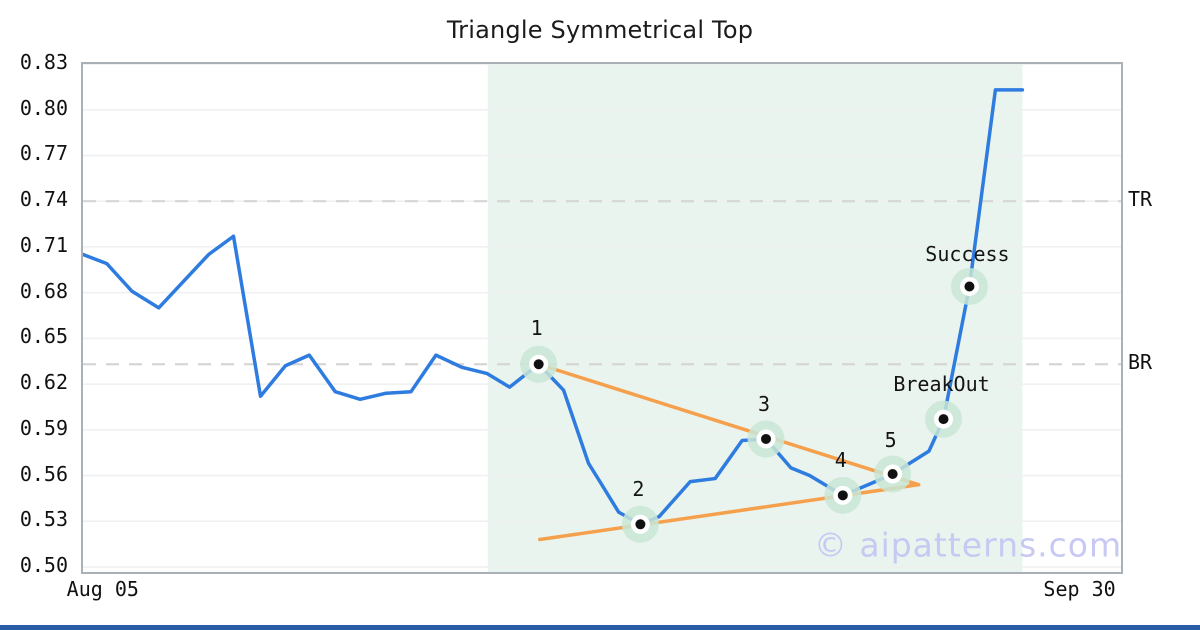  Describe the element at coordinates (43, 153) in the screenshot. I see `y-tick-label: 0.77` at that location.